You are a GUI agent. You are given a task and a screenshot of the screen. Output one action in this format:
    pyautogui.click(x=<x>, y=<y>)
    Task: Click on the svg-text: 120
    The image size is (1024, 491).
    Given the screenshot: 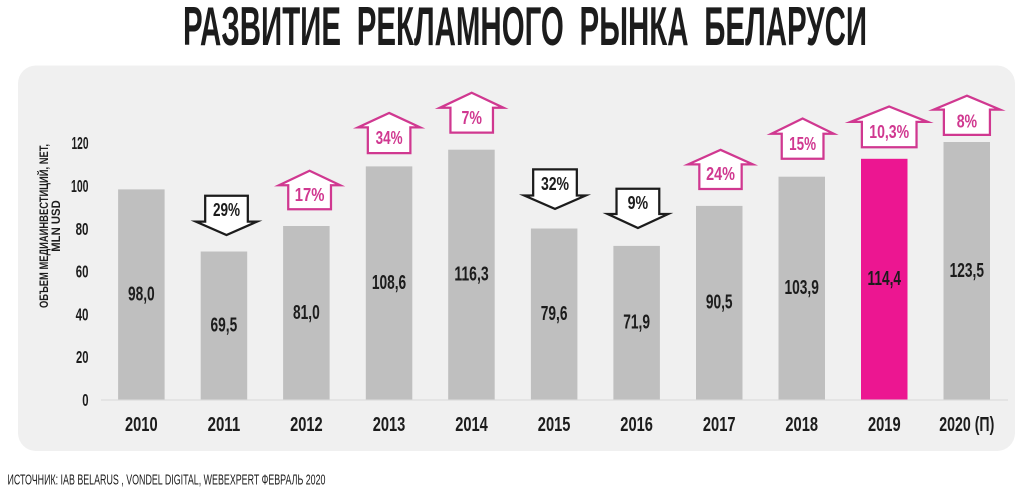 What is the action you would take?
    pyautogui.click(x=80, y=143)
    